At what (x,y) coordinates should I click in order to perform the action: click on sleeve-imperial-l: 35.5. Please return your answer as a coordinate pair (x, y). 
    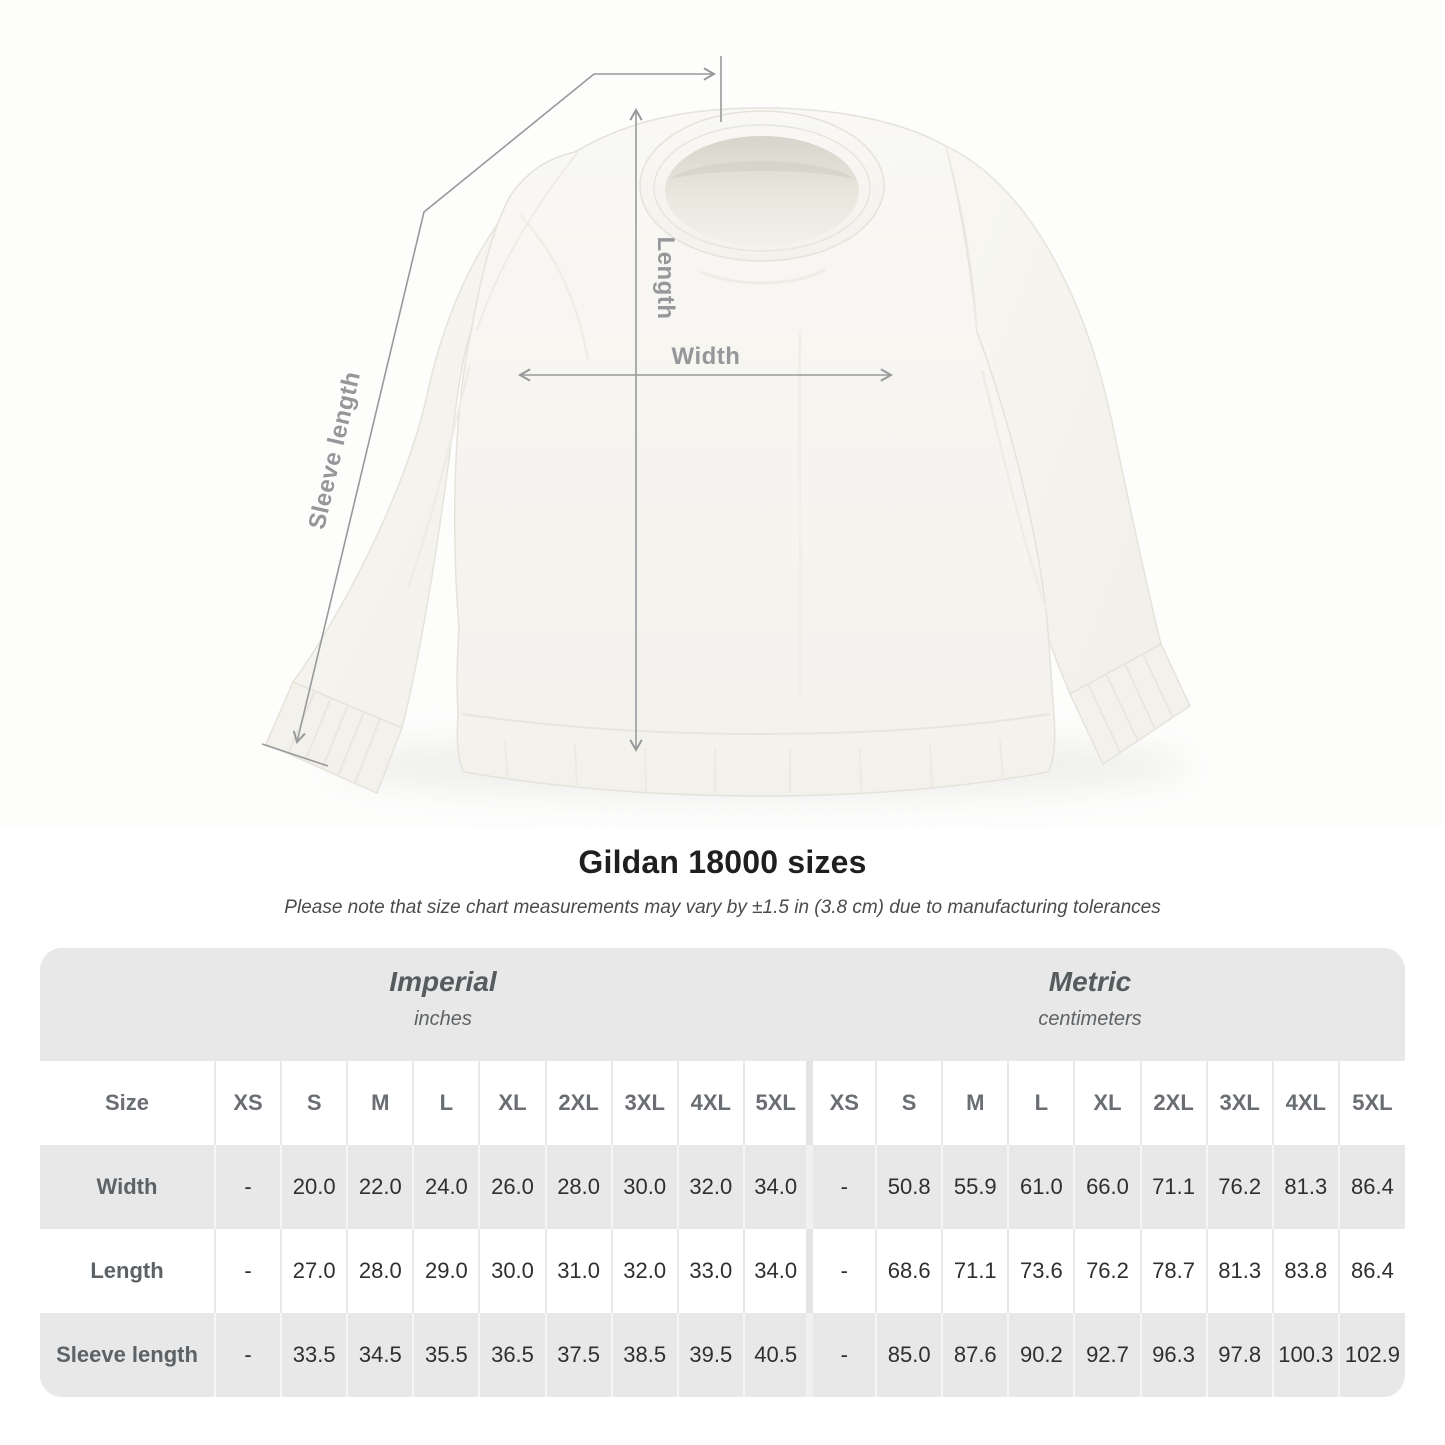
    Looking at the image, I should click on (446, 1355).